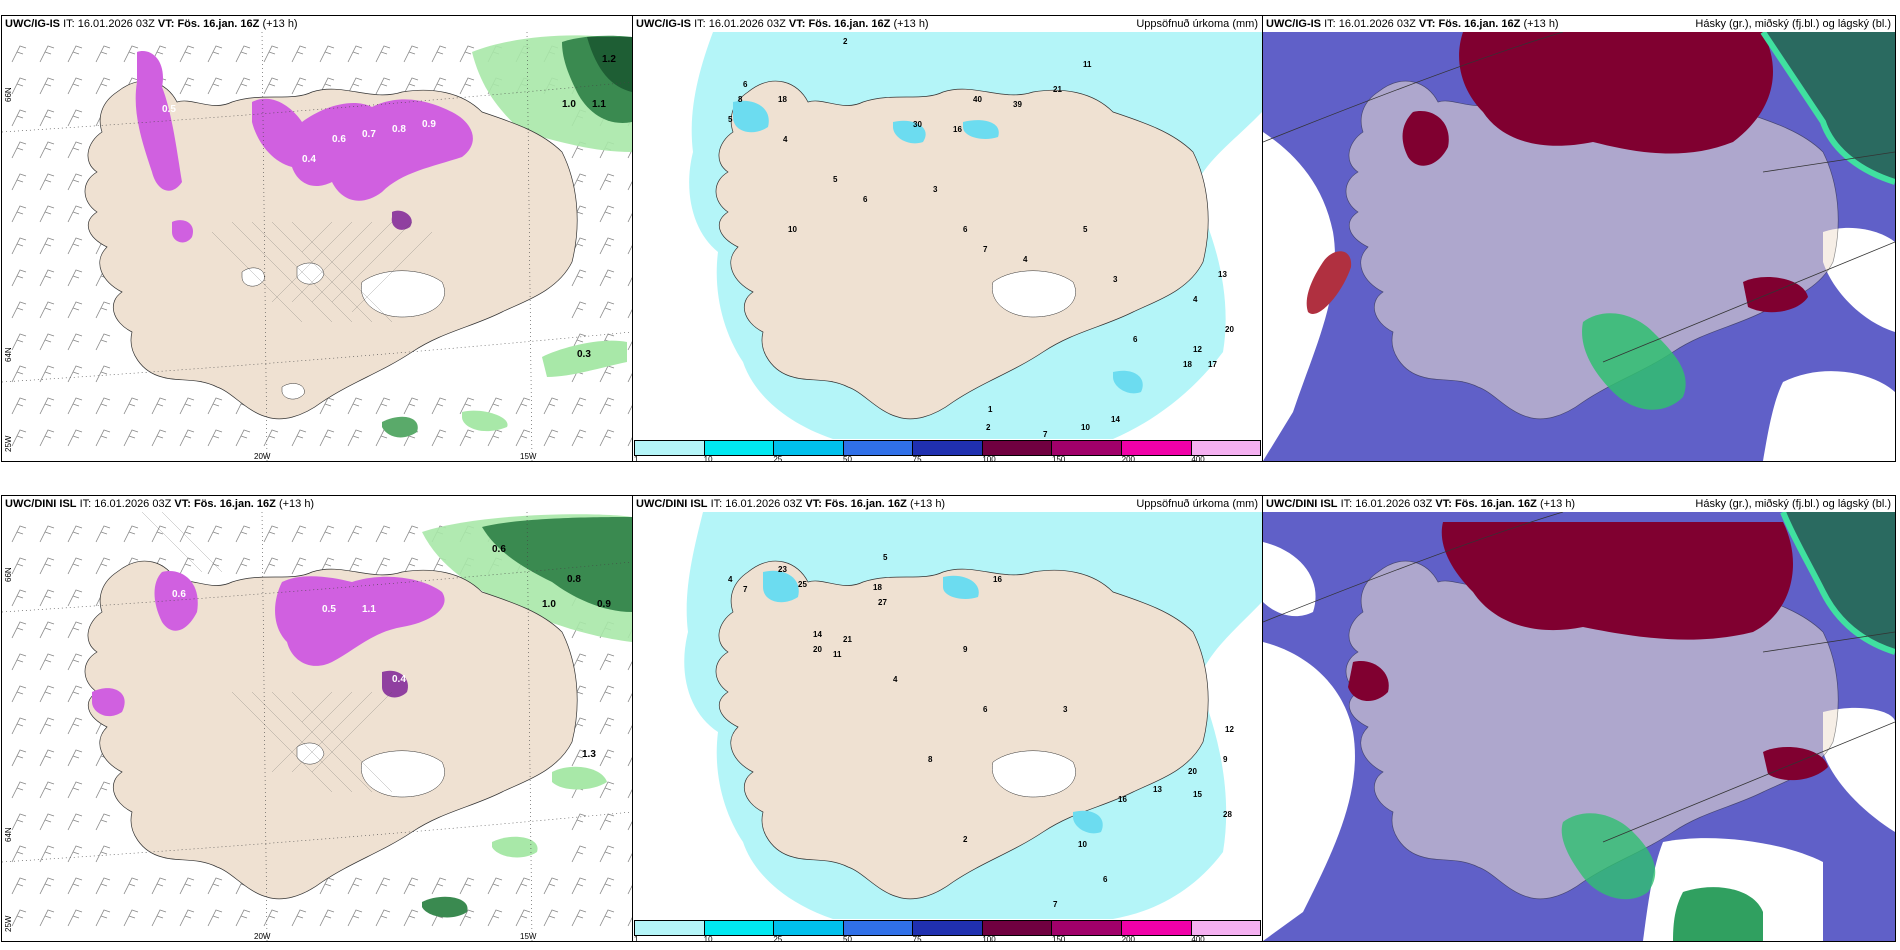  Describe the element at coordinates (1128, 938) in the screenshot. I see `colorbar-tick-label: 200` at that location.